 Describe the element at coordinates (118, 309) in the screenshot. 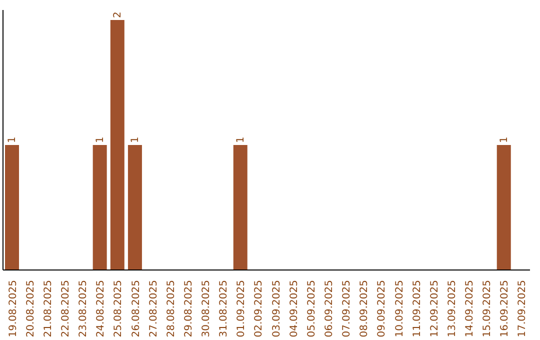

I see `x-tick-label: 25.08.2025` at that location.